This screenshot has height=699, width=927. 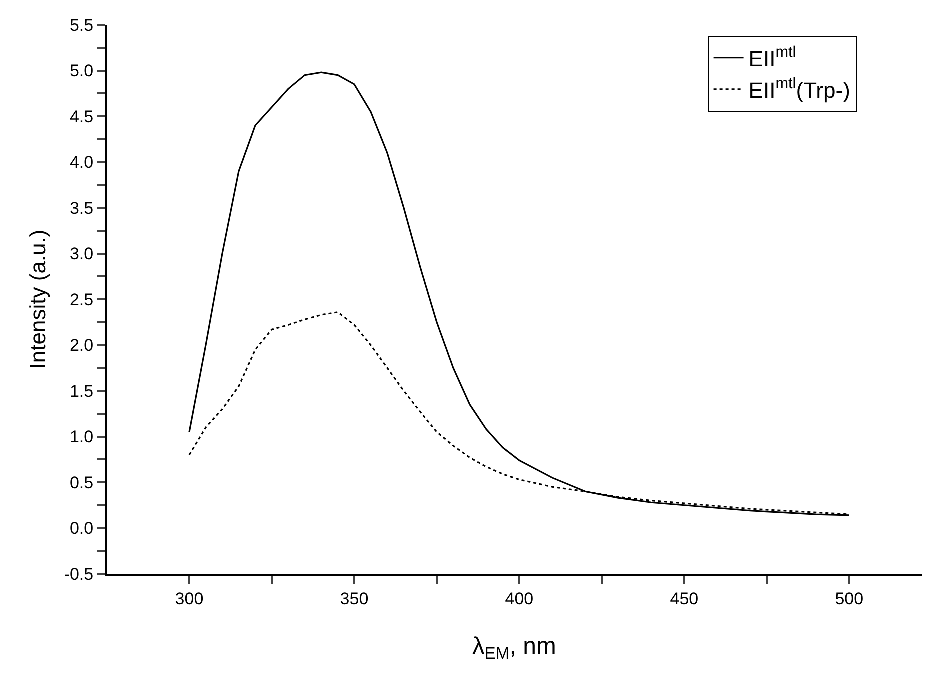 What do you see at coordinates (82, 528) in the screenshot?
I see `text: 0.0` at bounding box center [82, 528].